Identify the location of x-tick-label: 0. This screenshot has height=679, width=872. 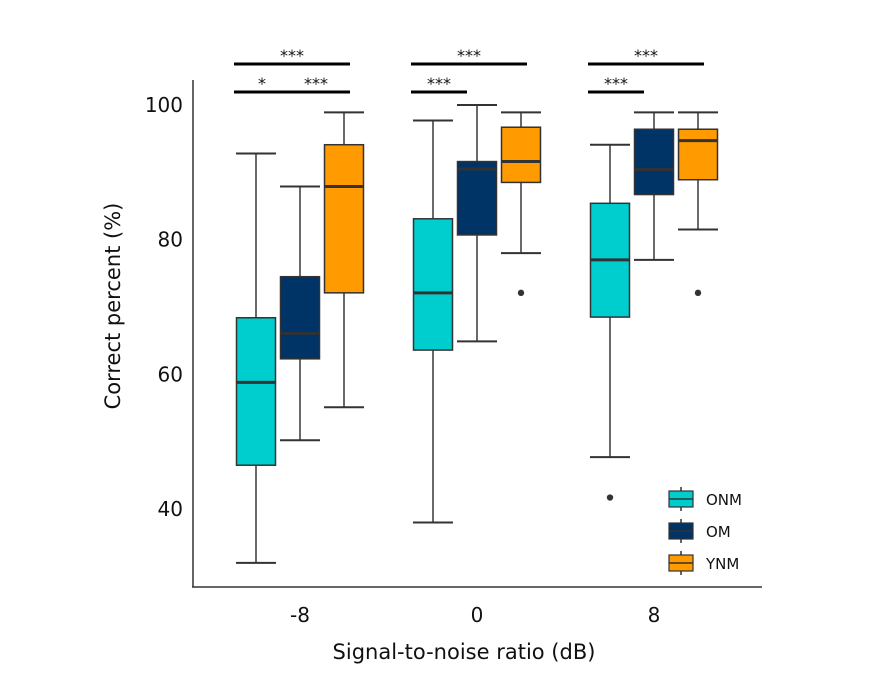
(477, 615).